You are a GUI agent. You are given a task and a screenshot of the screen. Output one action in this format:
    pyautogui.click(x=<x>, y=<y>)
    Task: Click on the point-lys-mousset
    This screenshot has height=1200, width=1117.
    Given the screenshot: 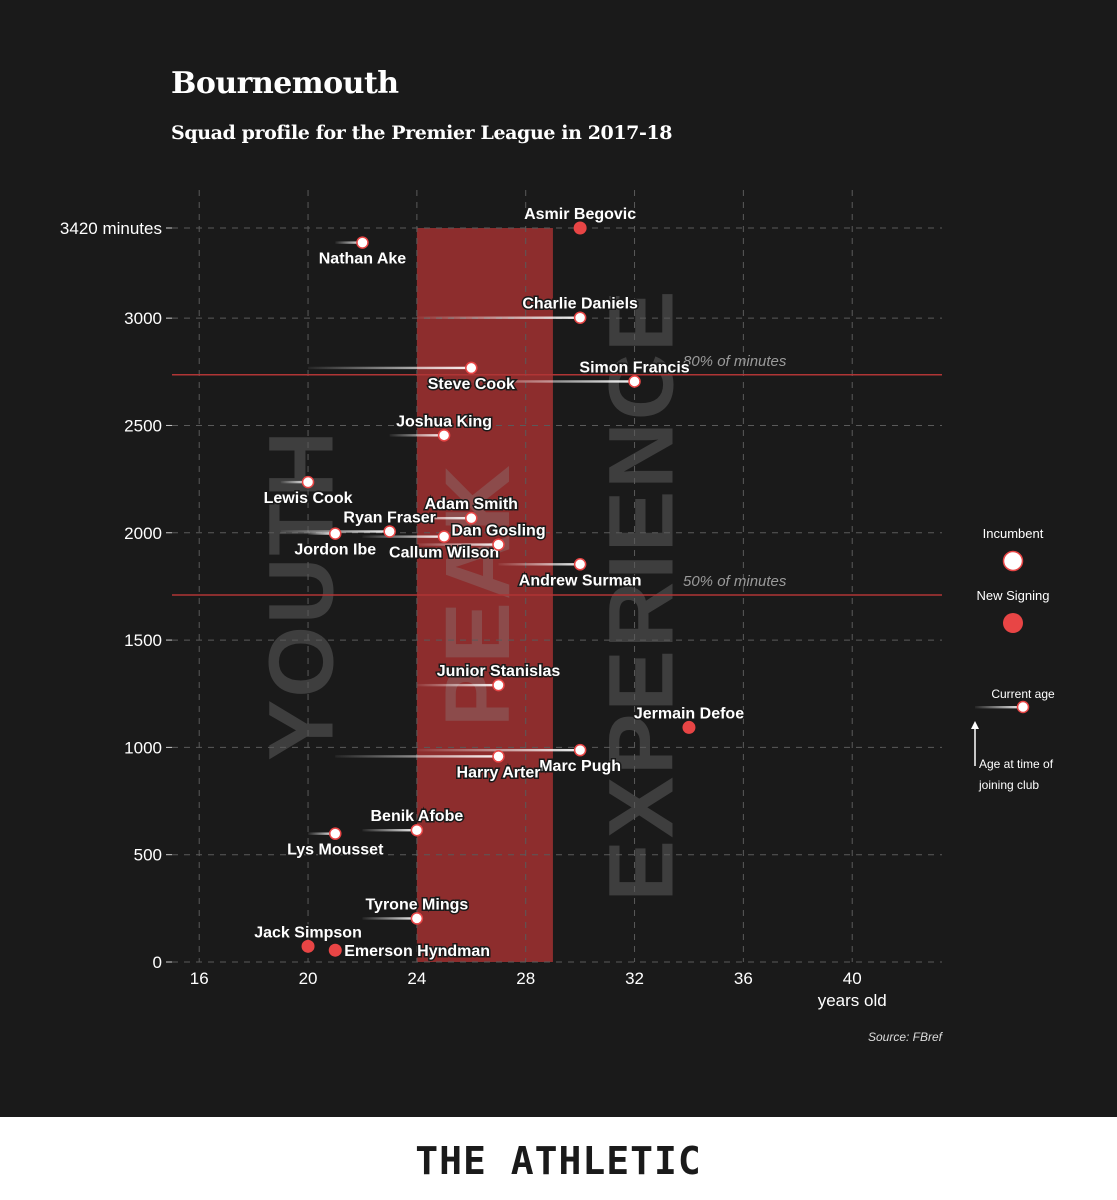 What is the action you would take?
    pyautogui.click(x=335, y=833)
    